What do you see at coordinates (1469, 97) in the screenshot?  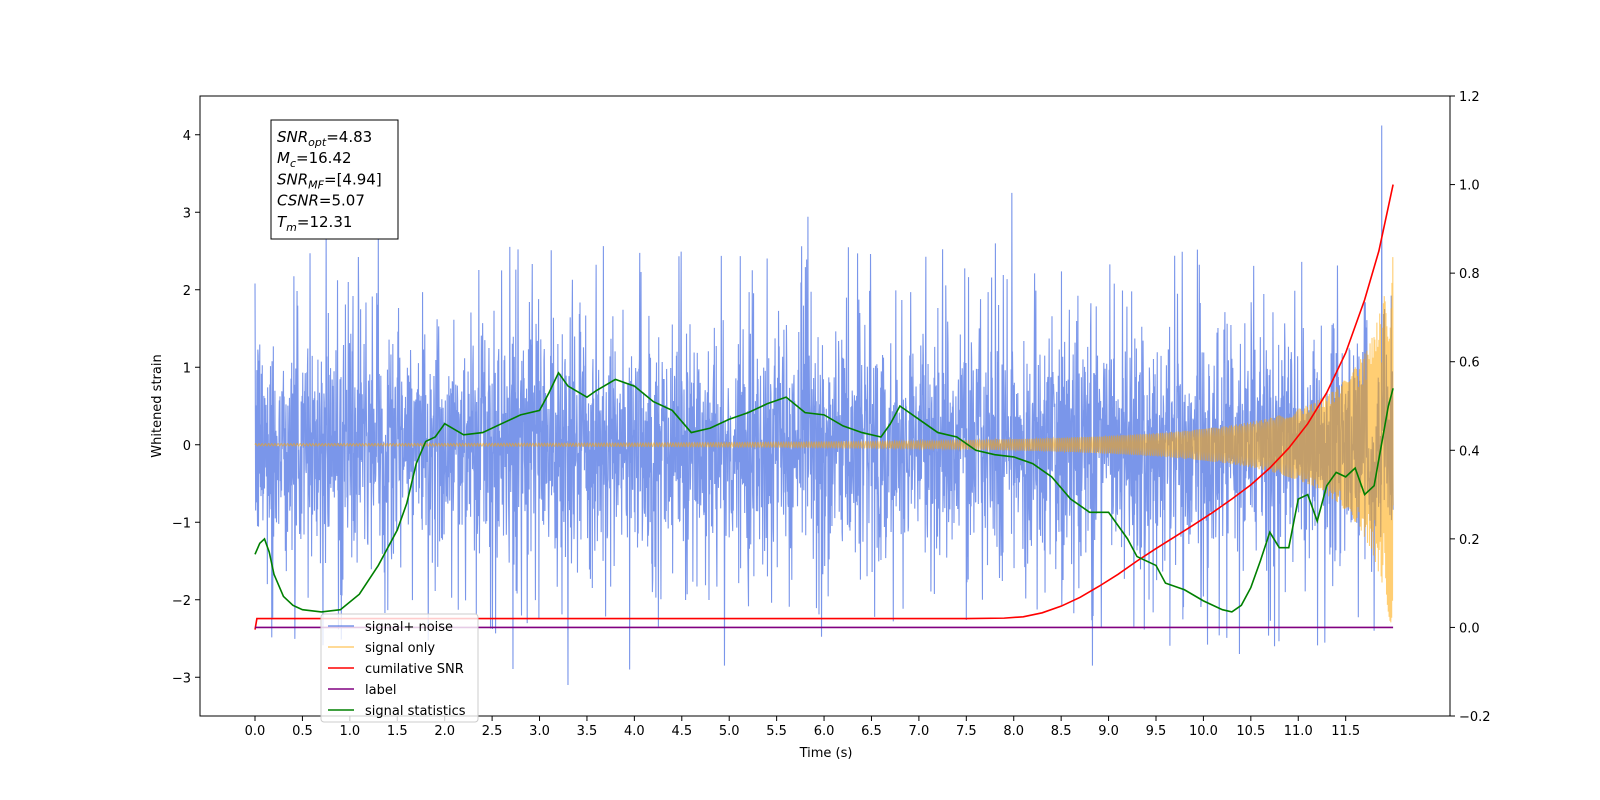 I see `y-tick-label-right: 1.2` at bounding box center [1469, 97].